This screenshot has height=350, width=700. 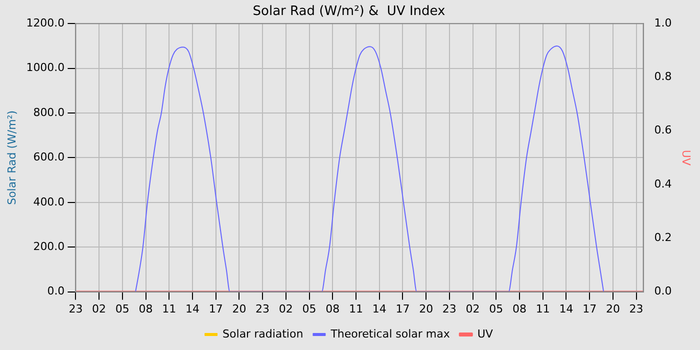 I want to click on y2-tick-label: 0.2, so click(x=663, y=237).